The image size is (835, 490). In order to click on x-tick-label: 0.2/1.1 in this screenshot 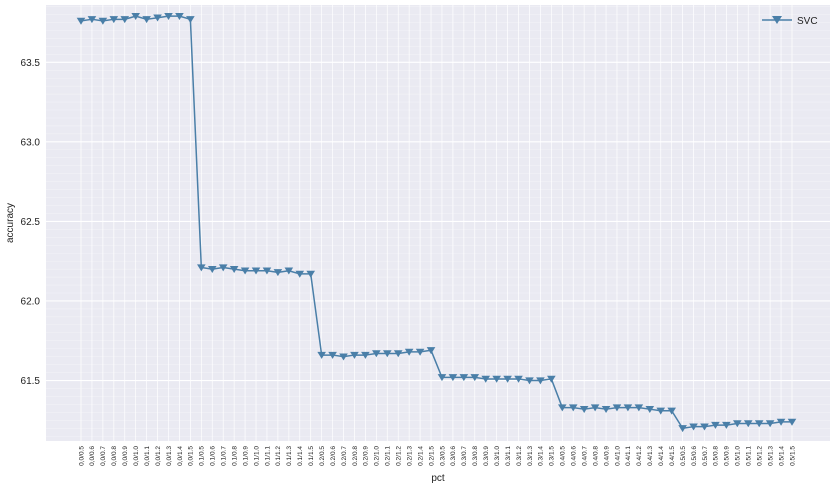, I will do `click(388, 456)`.